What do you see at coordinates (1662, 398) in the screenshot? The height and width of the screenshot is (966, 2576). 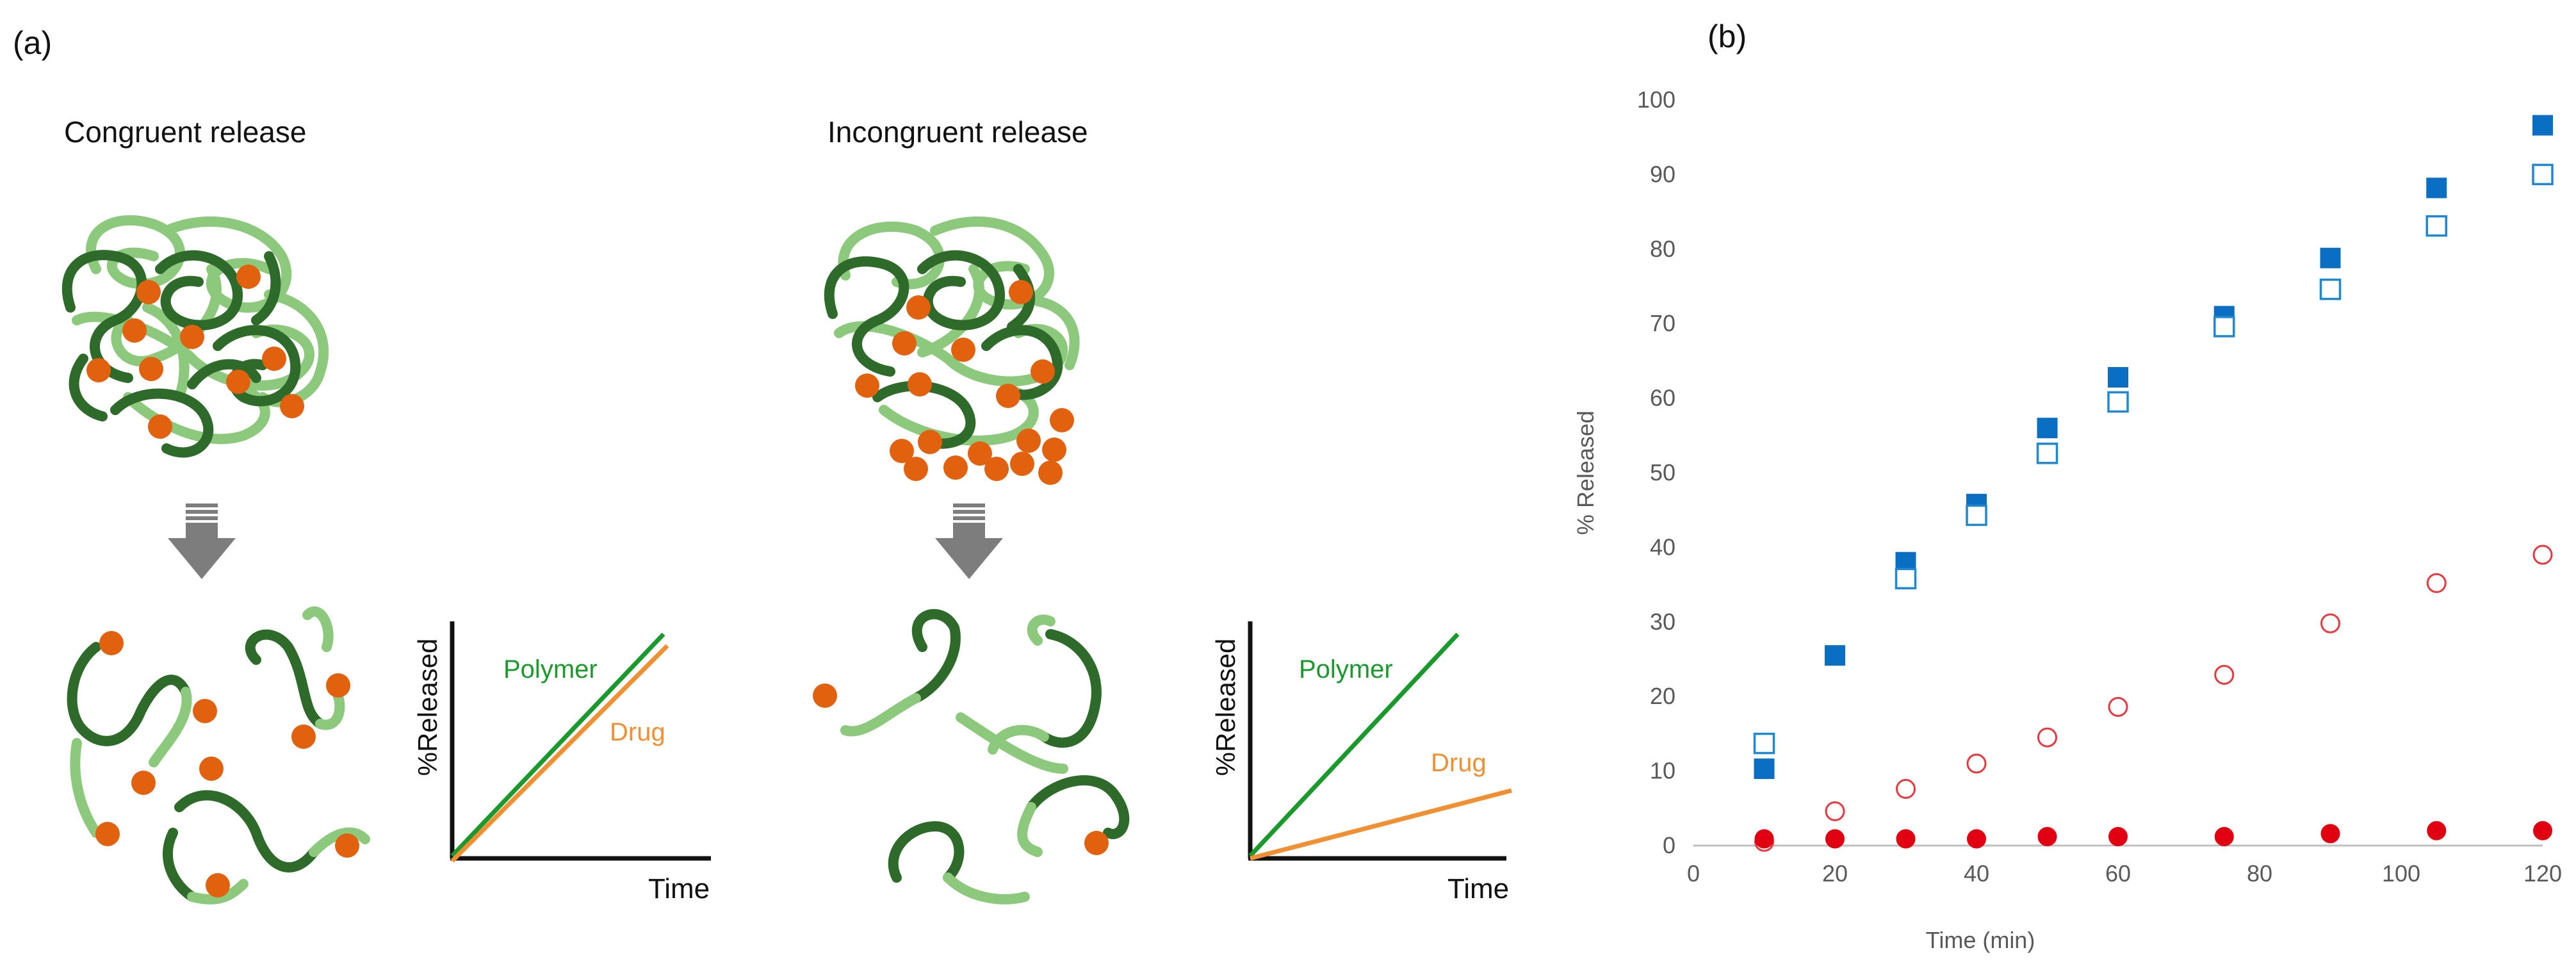 I see `y-tick-label: 60` at bounding box center [1662, 398].